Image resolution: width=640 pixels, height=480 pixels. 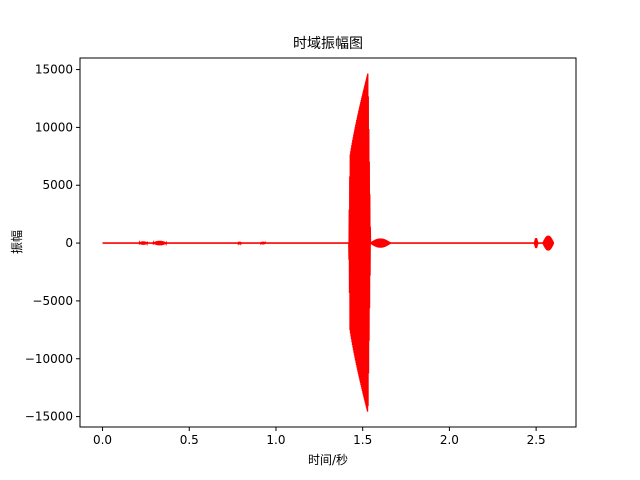 What do you see at coordinates (319, 437) in the screenshot?
I see `x-axis: 0.0 0.5 1.0 1.5 2.0 2.5` at bounding box center [319, 437].